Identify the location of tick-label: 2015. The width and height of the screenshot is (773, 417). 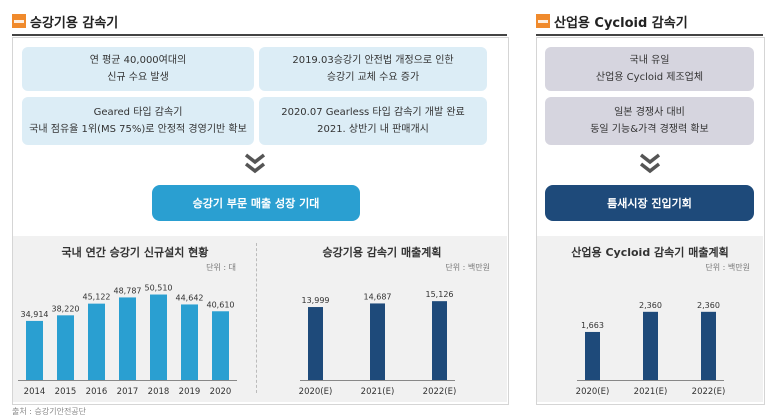
(66, 392).